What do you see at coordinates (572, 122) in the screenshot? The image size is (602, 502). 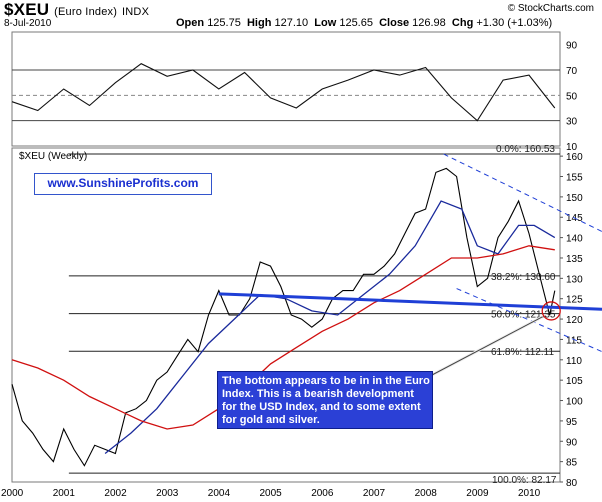 I see `indicator-ytick-label: 30` at bounding box center [572, 122].